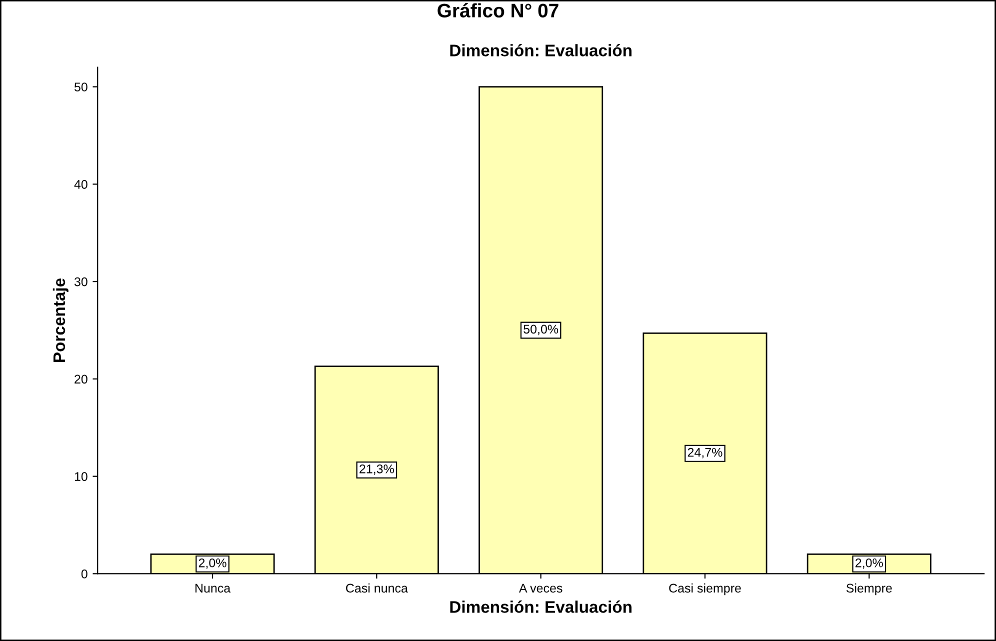 The height and width of the screenshot is (641, 996). I want to click on data-label: 24,7%, so click(705, 453).